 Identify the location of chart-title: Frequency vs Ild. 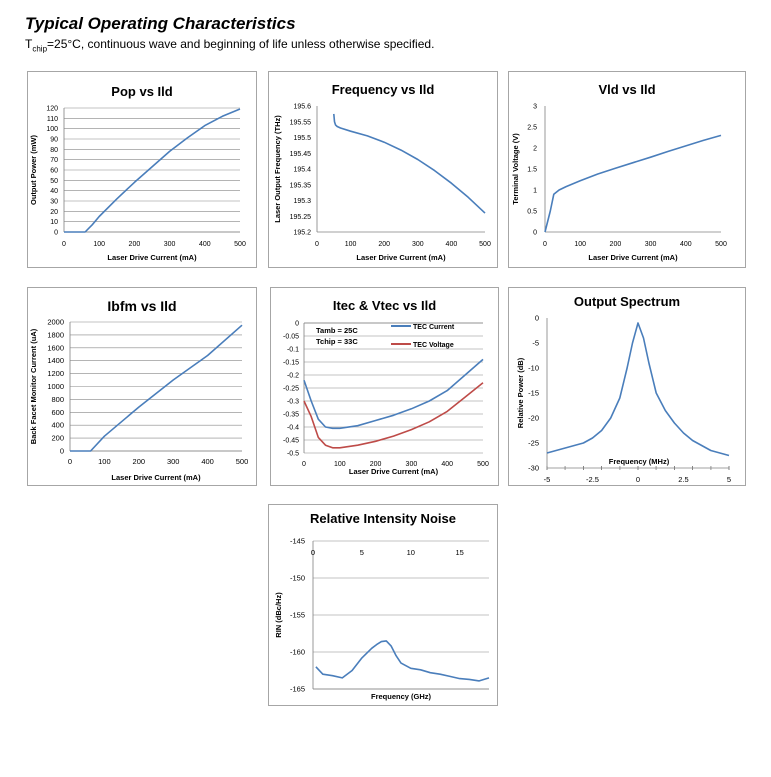
(383, 89).